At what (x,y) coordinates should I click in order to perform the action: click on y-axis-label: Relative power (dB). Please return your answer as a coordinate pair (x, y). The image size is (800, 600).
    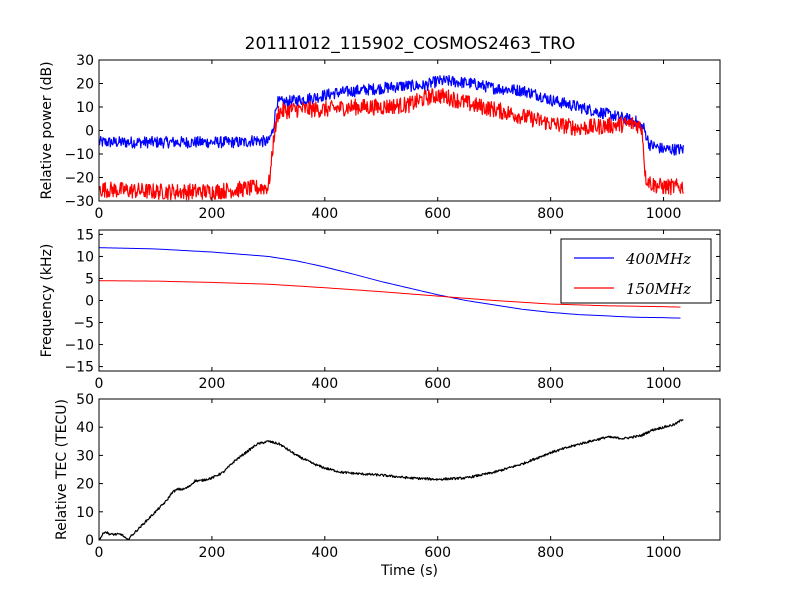
    Looking at the image, I should click on (47, 130).